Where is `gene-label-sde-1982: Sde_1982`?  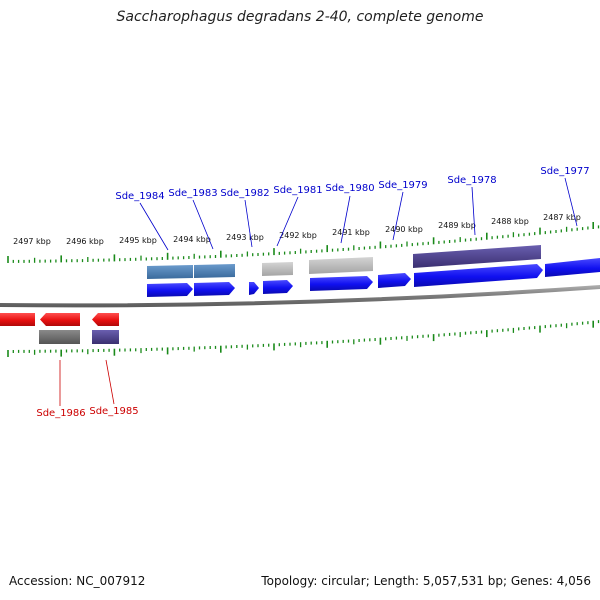
gene-label-sde-1982: Sde_1982 is located at coordinates (244, 193).